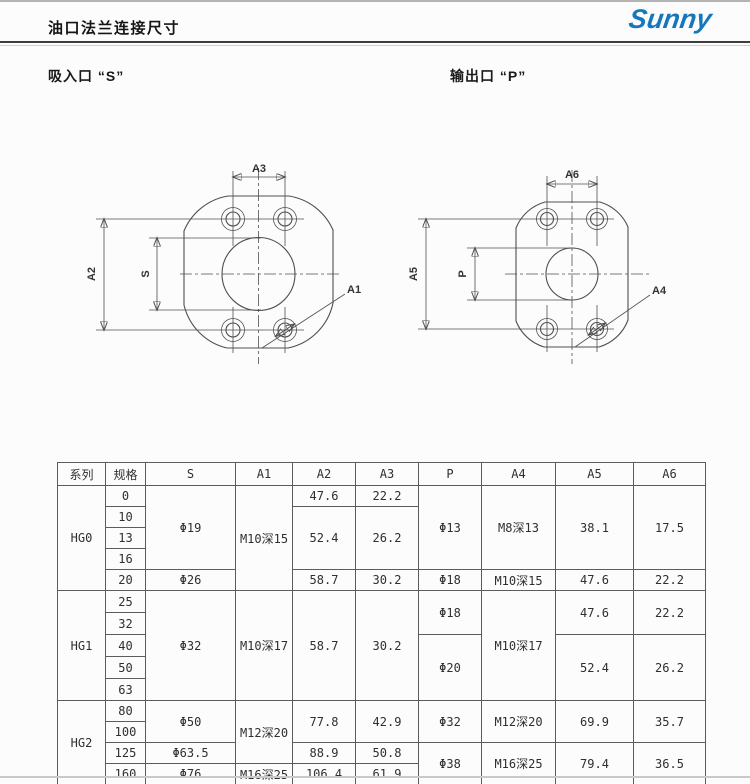 The width and height of the screenshot is (750, 784). I want to click on table-cell: 100, so click(125, 732).